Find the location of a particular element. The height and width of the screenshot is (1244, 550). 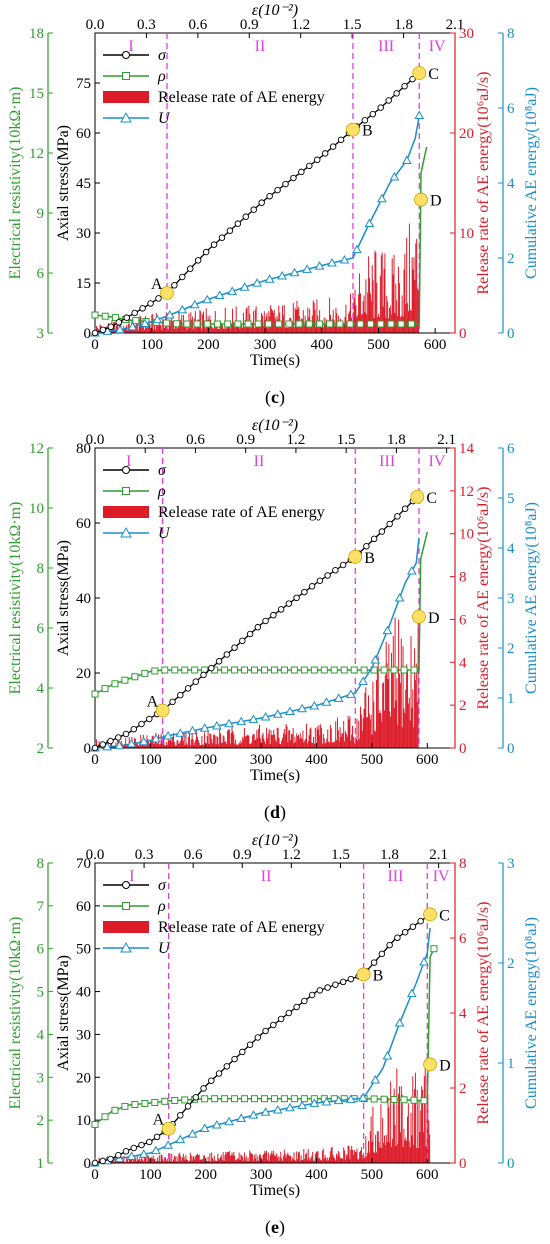

cum-tick-label: 8 is located at coordinates (511, 34).